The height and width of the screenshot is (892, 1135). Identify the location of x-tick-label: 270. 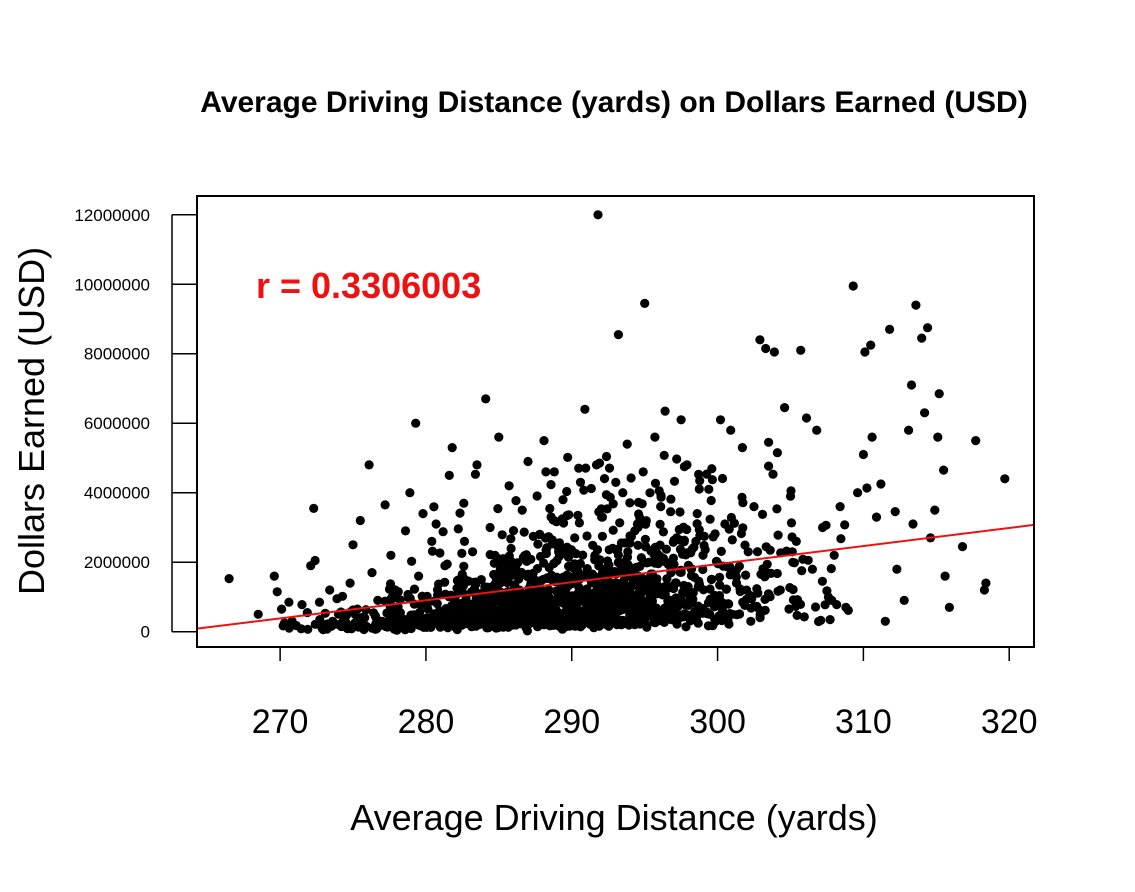
(280, 722).